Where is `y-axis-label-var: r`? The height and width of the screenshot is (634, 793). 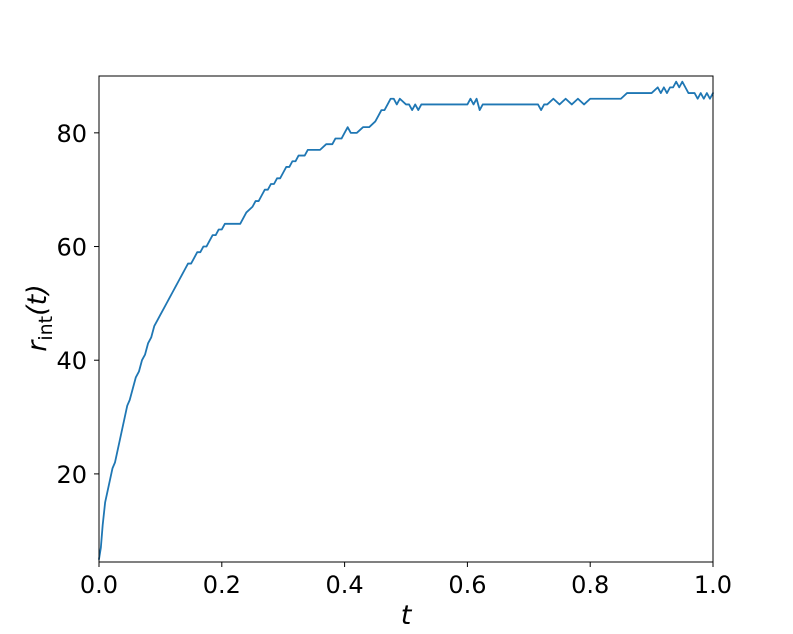 y-axis-label-var: r is located at coordinates (37, 345).